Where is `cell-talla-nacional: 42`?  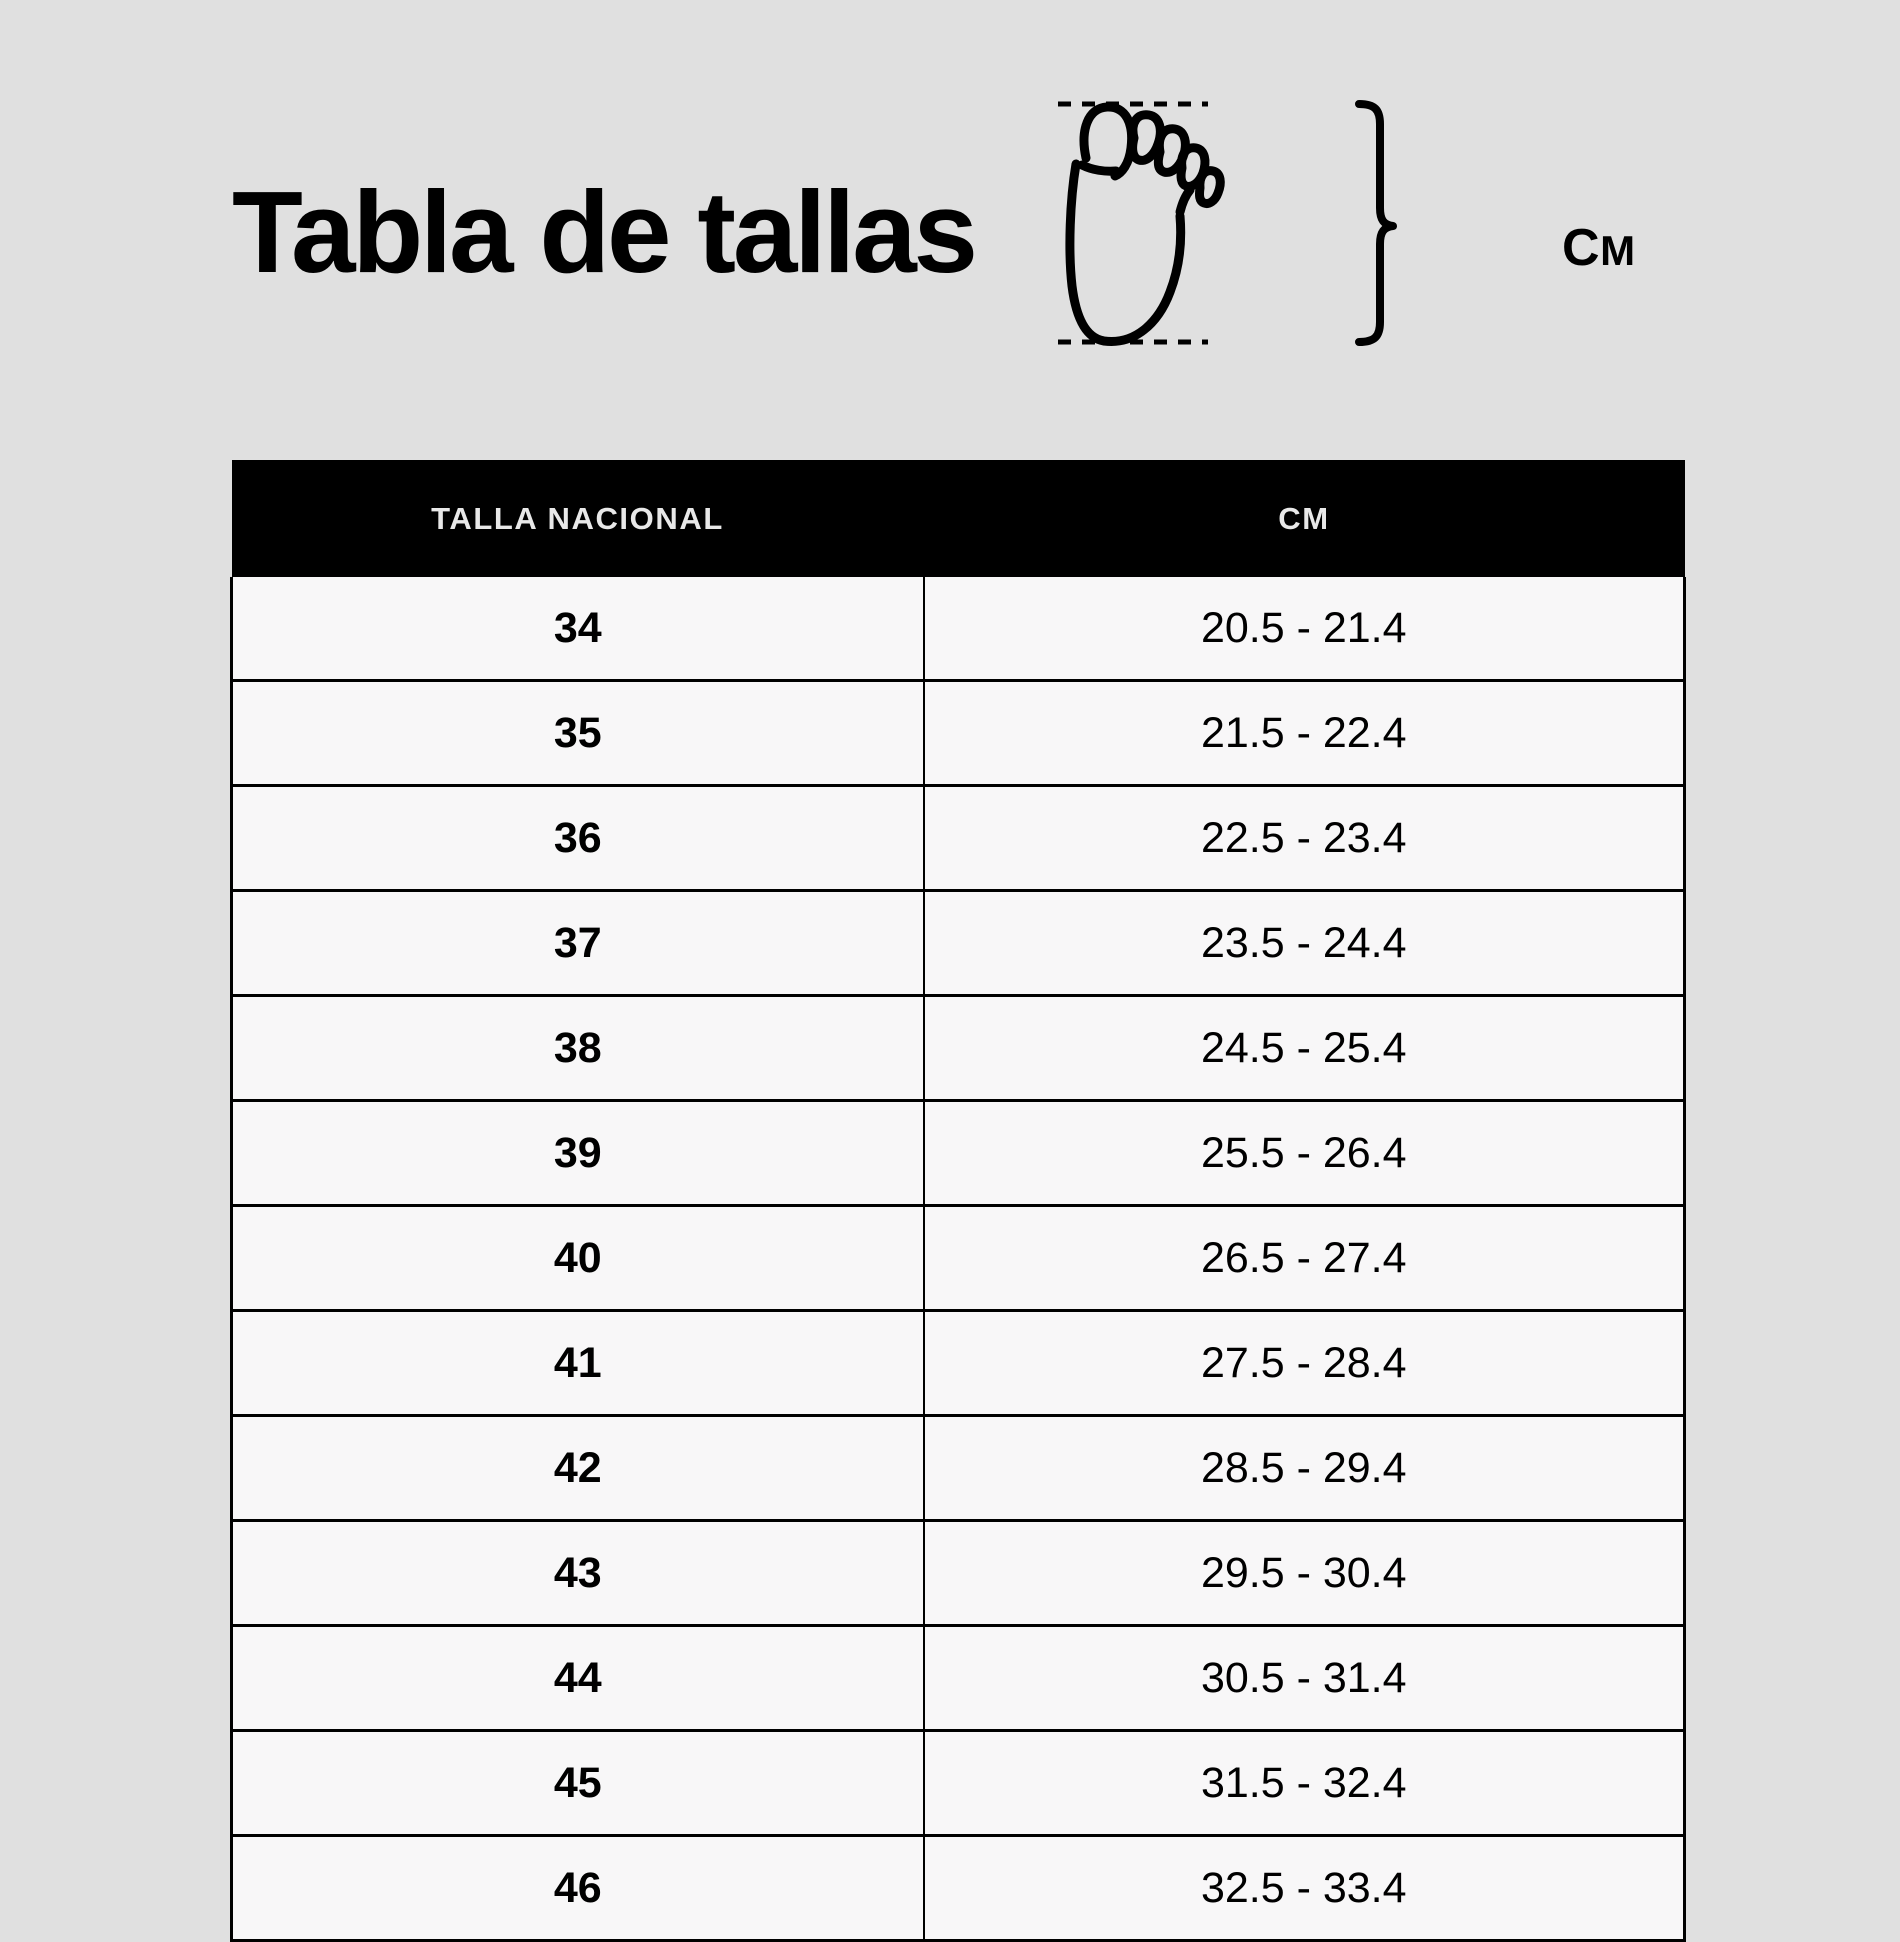
cell-talla-nacional: 42 is located at coordinates (577, 1468).